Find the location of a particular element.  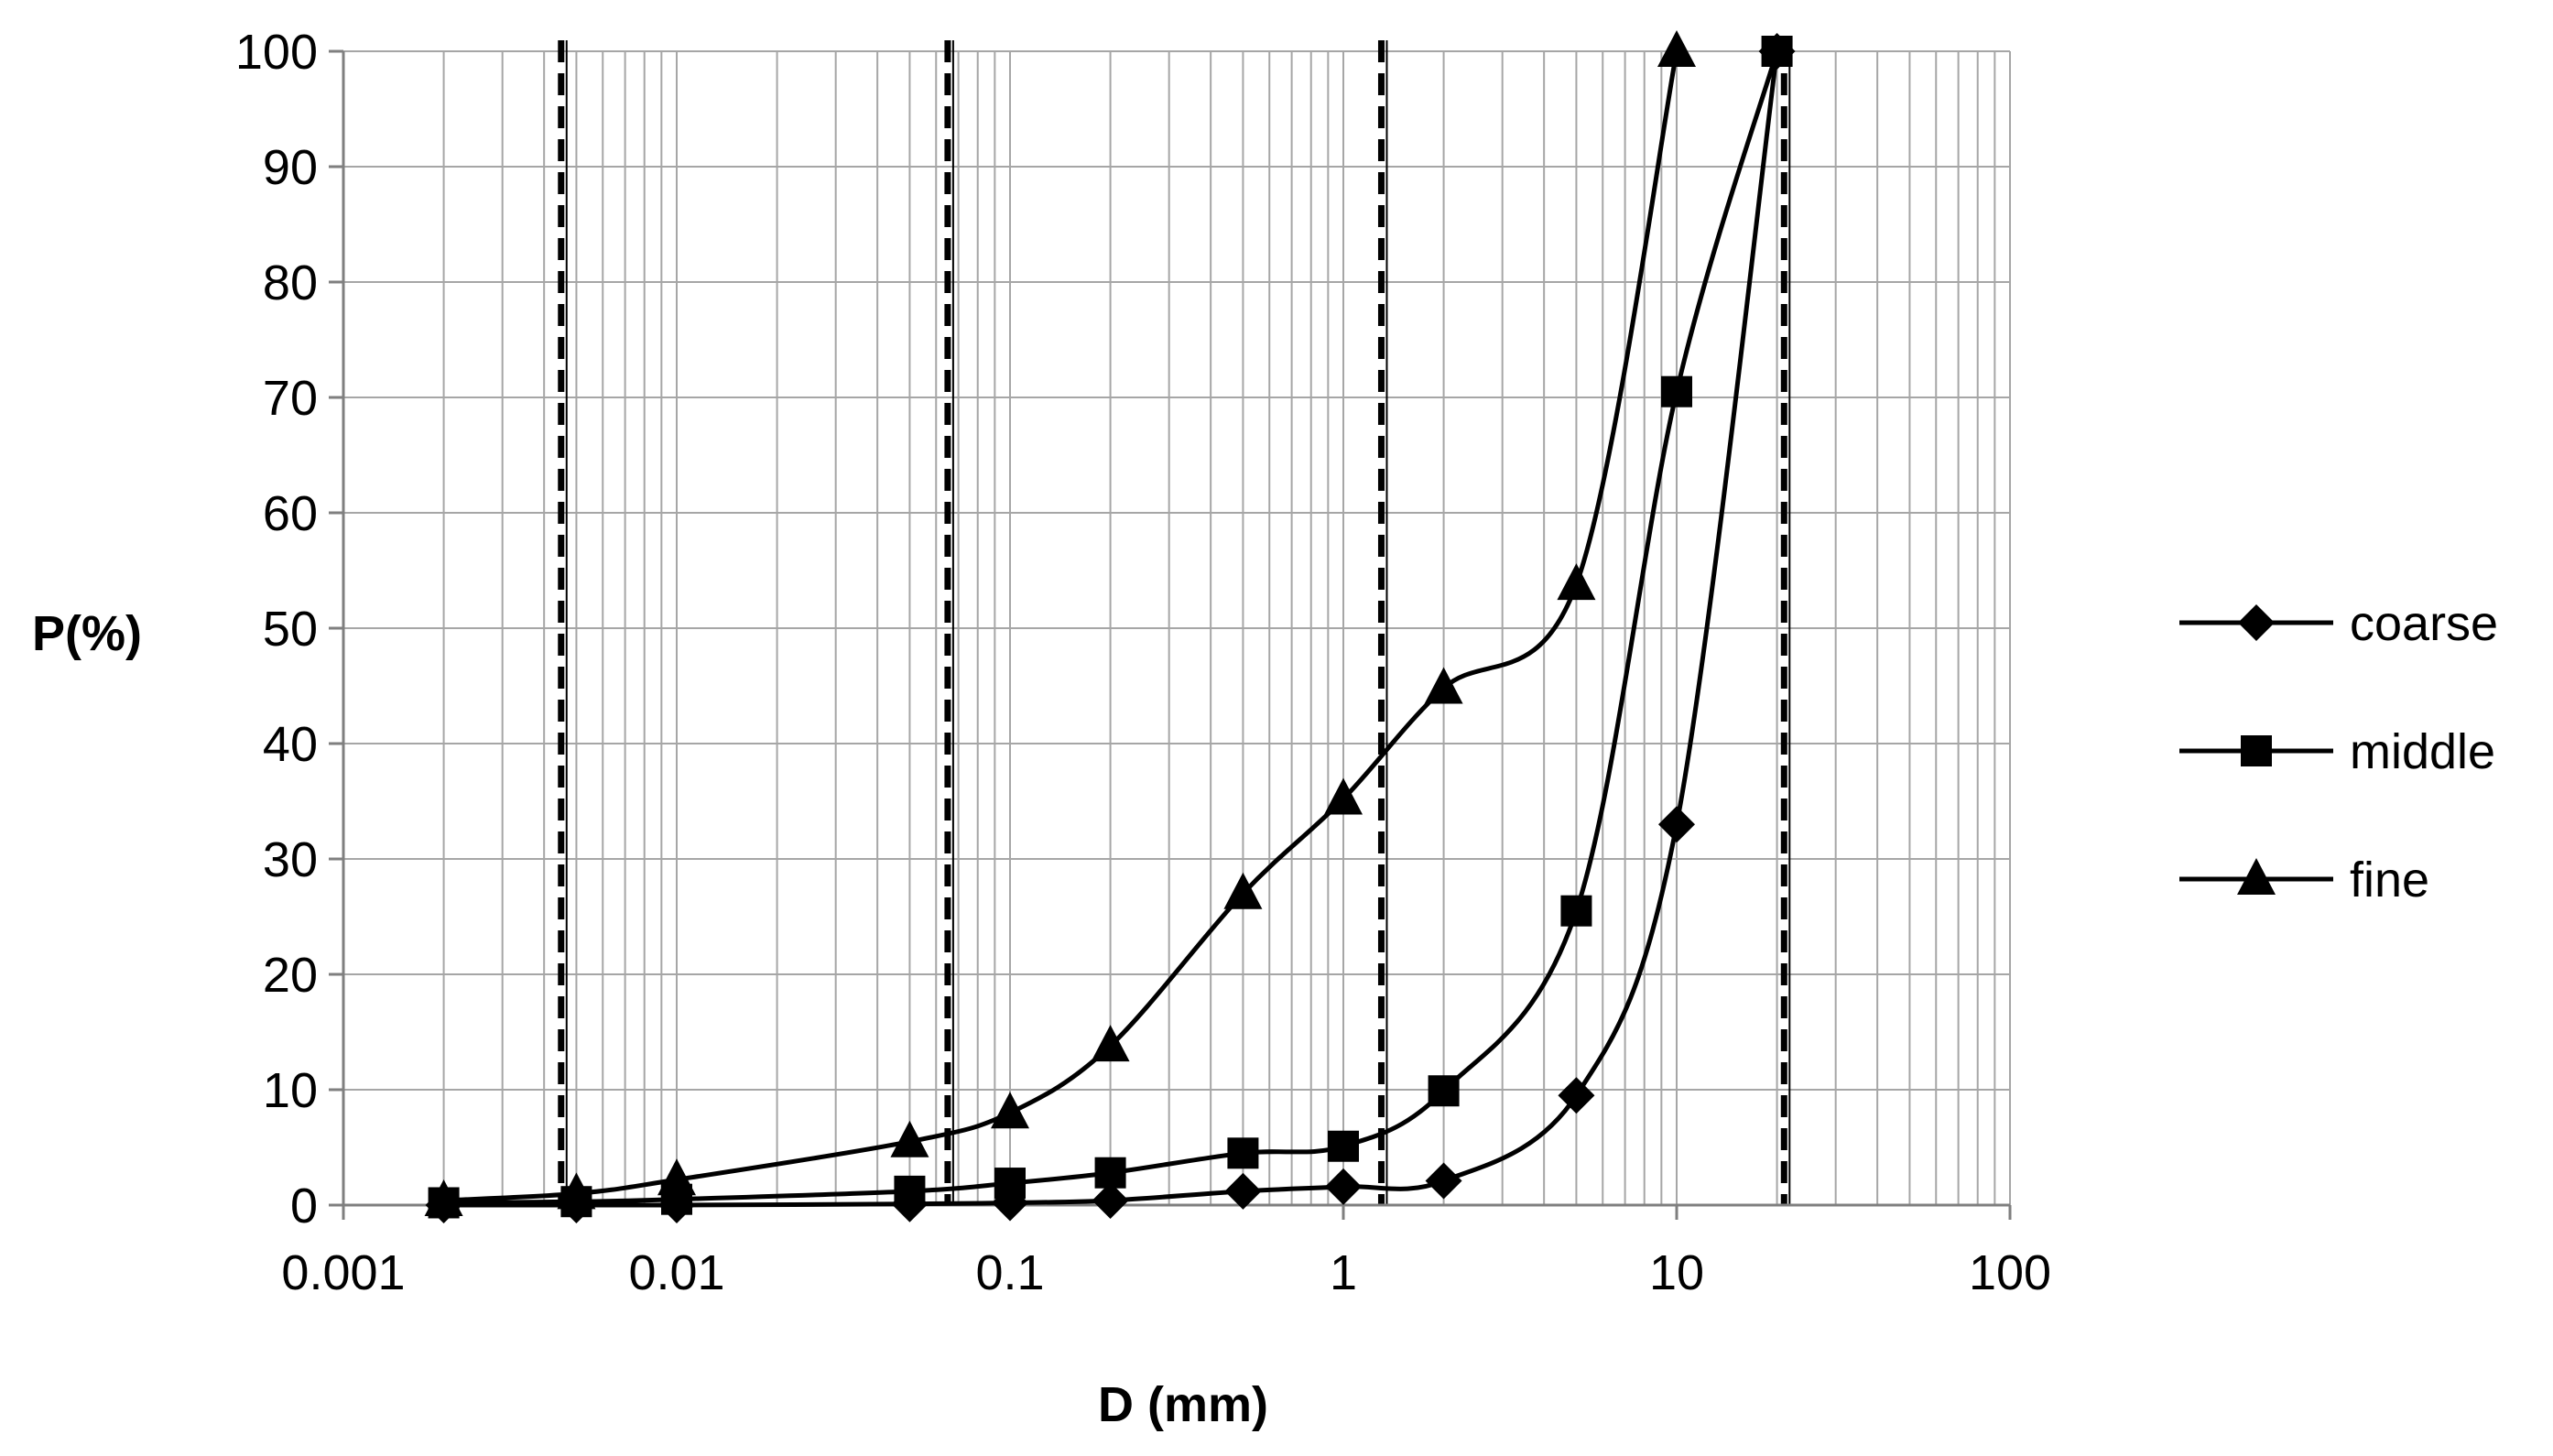

x-tick-label: 0.01 is located at coordinates (676, 1272).